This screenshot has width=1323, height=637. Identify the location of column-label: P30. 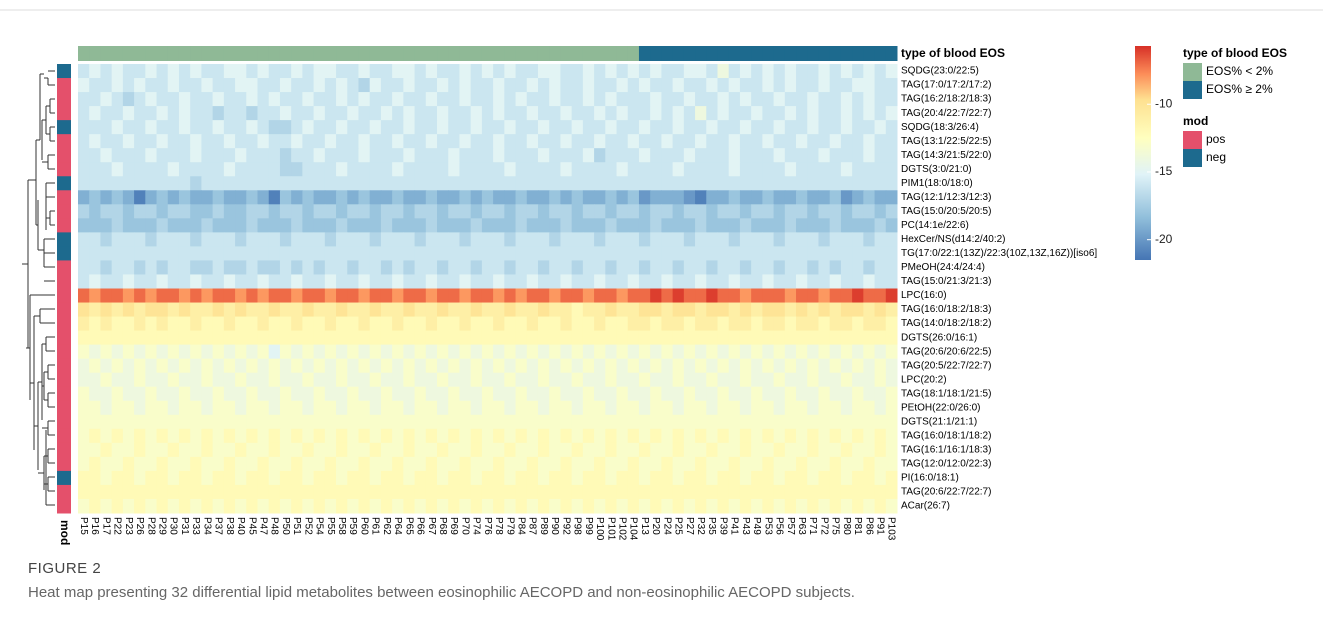
(173, 526).